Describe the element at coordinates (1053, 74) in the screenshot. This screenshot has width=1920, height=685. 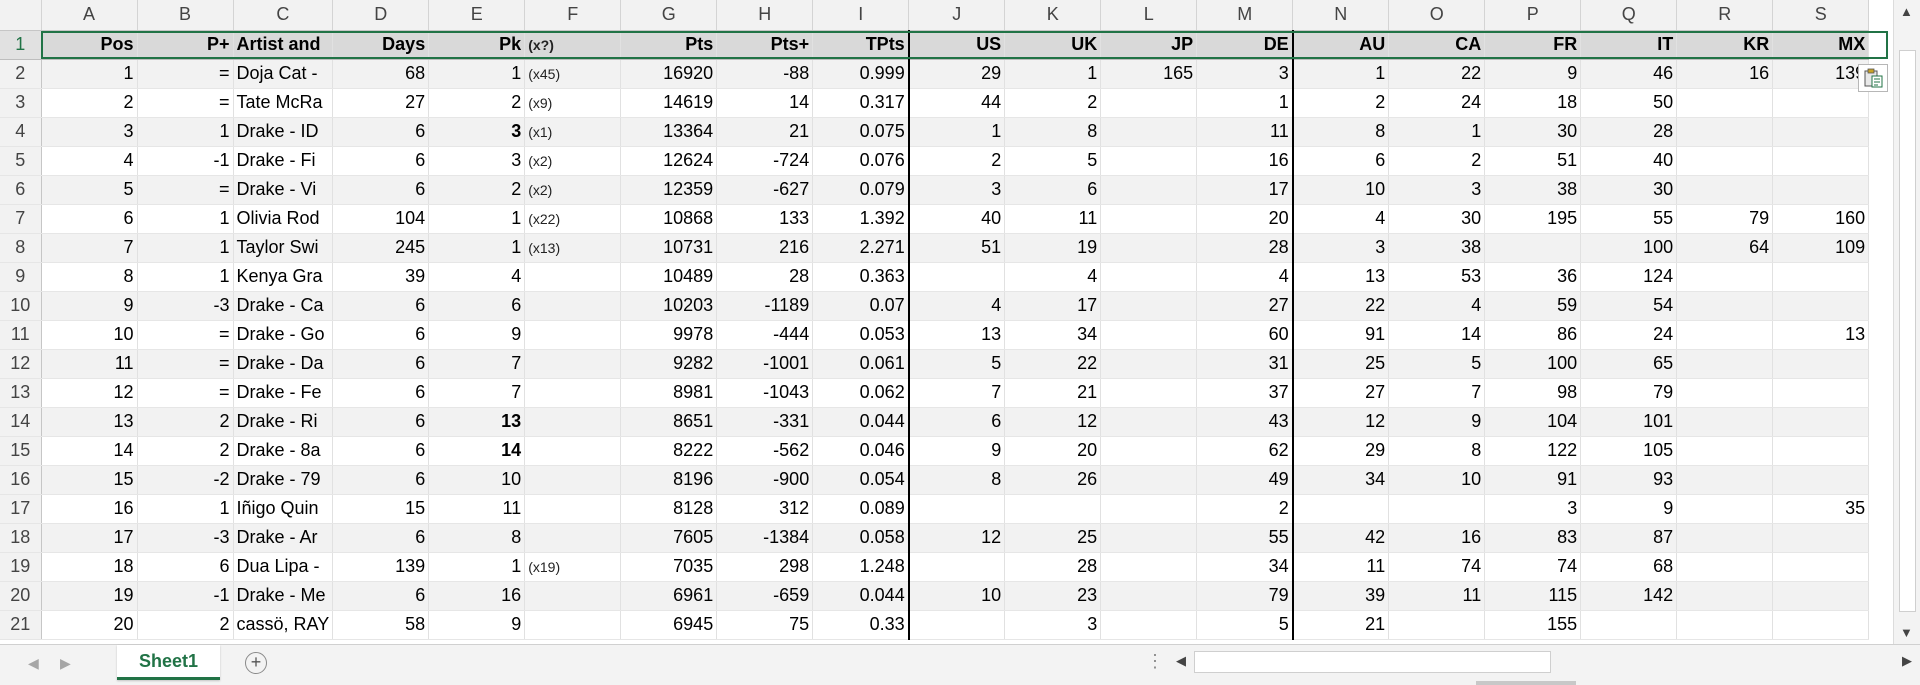
I see `cell-k: 1` at that location.